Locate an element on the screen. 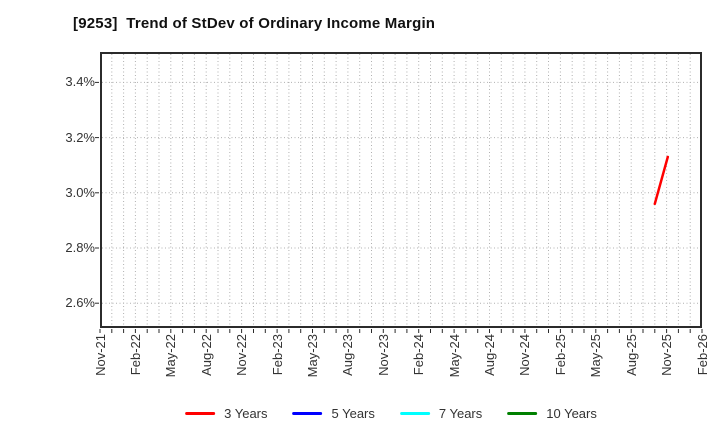  legend-item-7-years: 7 Years is located at coordinates (441, 413).